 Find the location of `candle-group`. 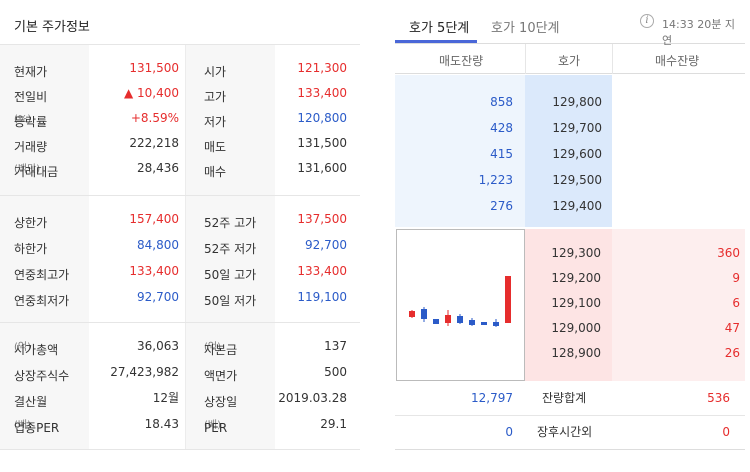

candle-group is located at coordinates (460, 301).